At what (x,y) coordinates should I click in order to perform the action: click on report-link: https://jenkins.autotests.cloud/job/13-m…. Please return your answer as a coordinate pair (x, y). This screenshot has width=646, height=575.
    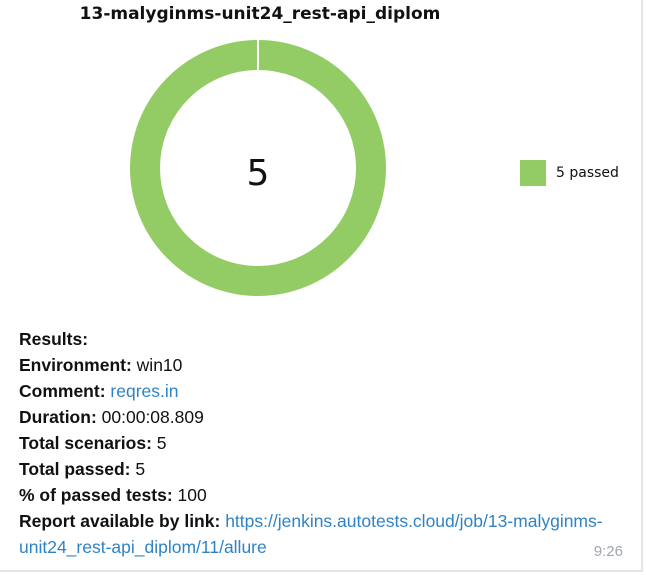
    Looking at the image, I should click on (311, 534).